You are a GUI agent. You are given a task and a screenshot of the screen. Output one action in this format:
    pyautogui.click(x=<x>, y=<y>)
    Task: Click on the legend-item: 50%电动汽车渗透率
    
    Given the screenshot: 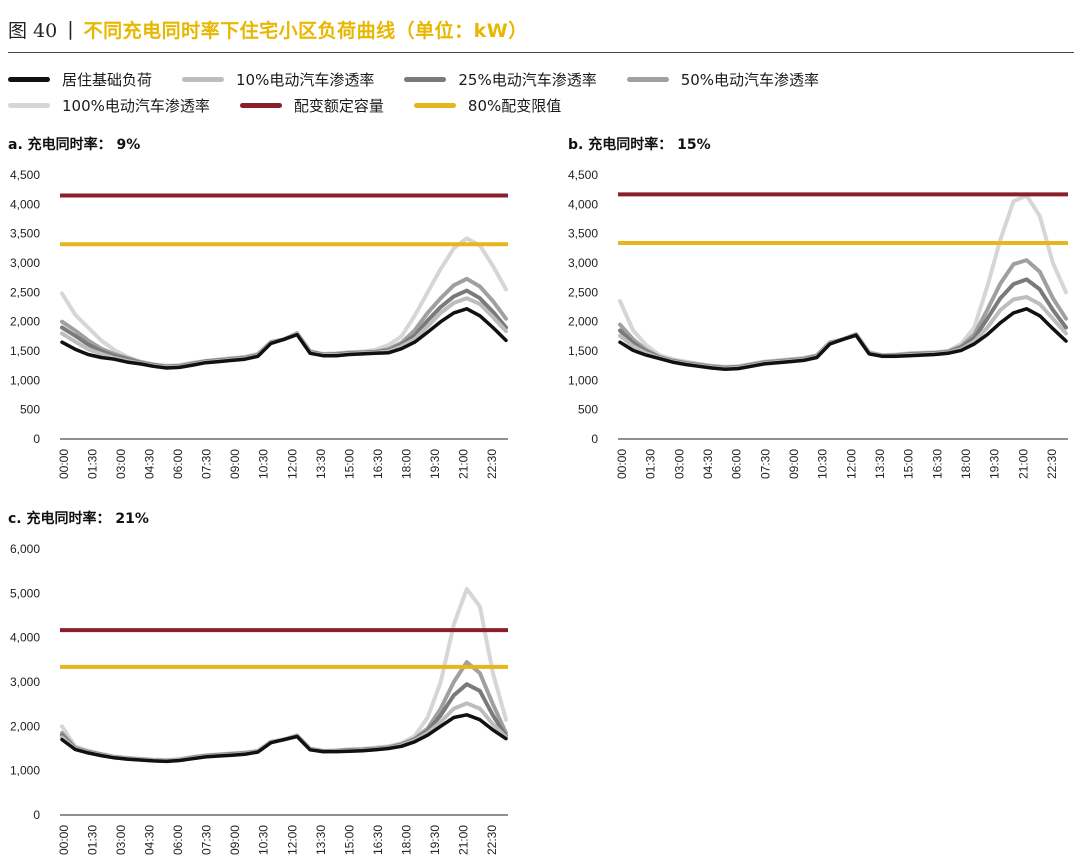 What is the action you would take?
    pyautogui.click(x=723, y=79)
    